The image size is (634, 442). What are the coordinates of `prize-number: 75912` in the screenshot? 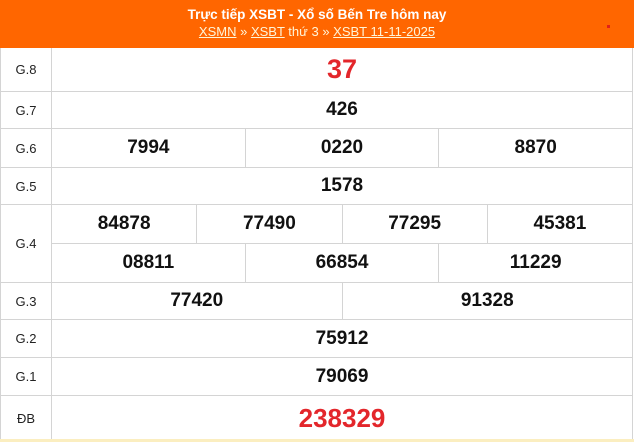 It's located at (342, 338).